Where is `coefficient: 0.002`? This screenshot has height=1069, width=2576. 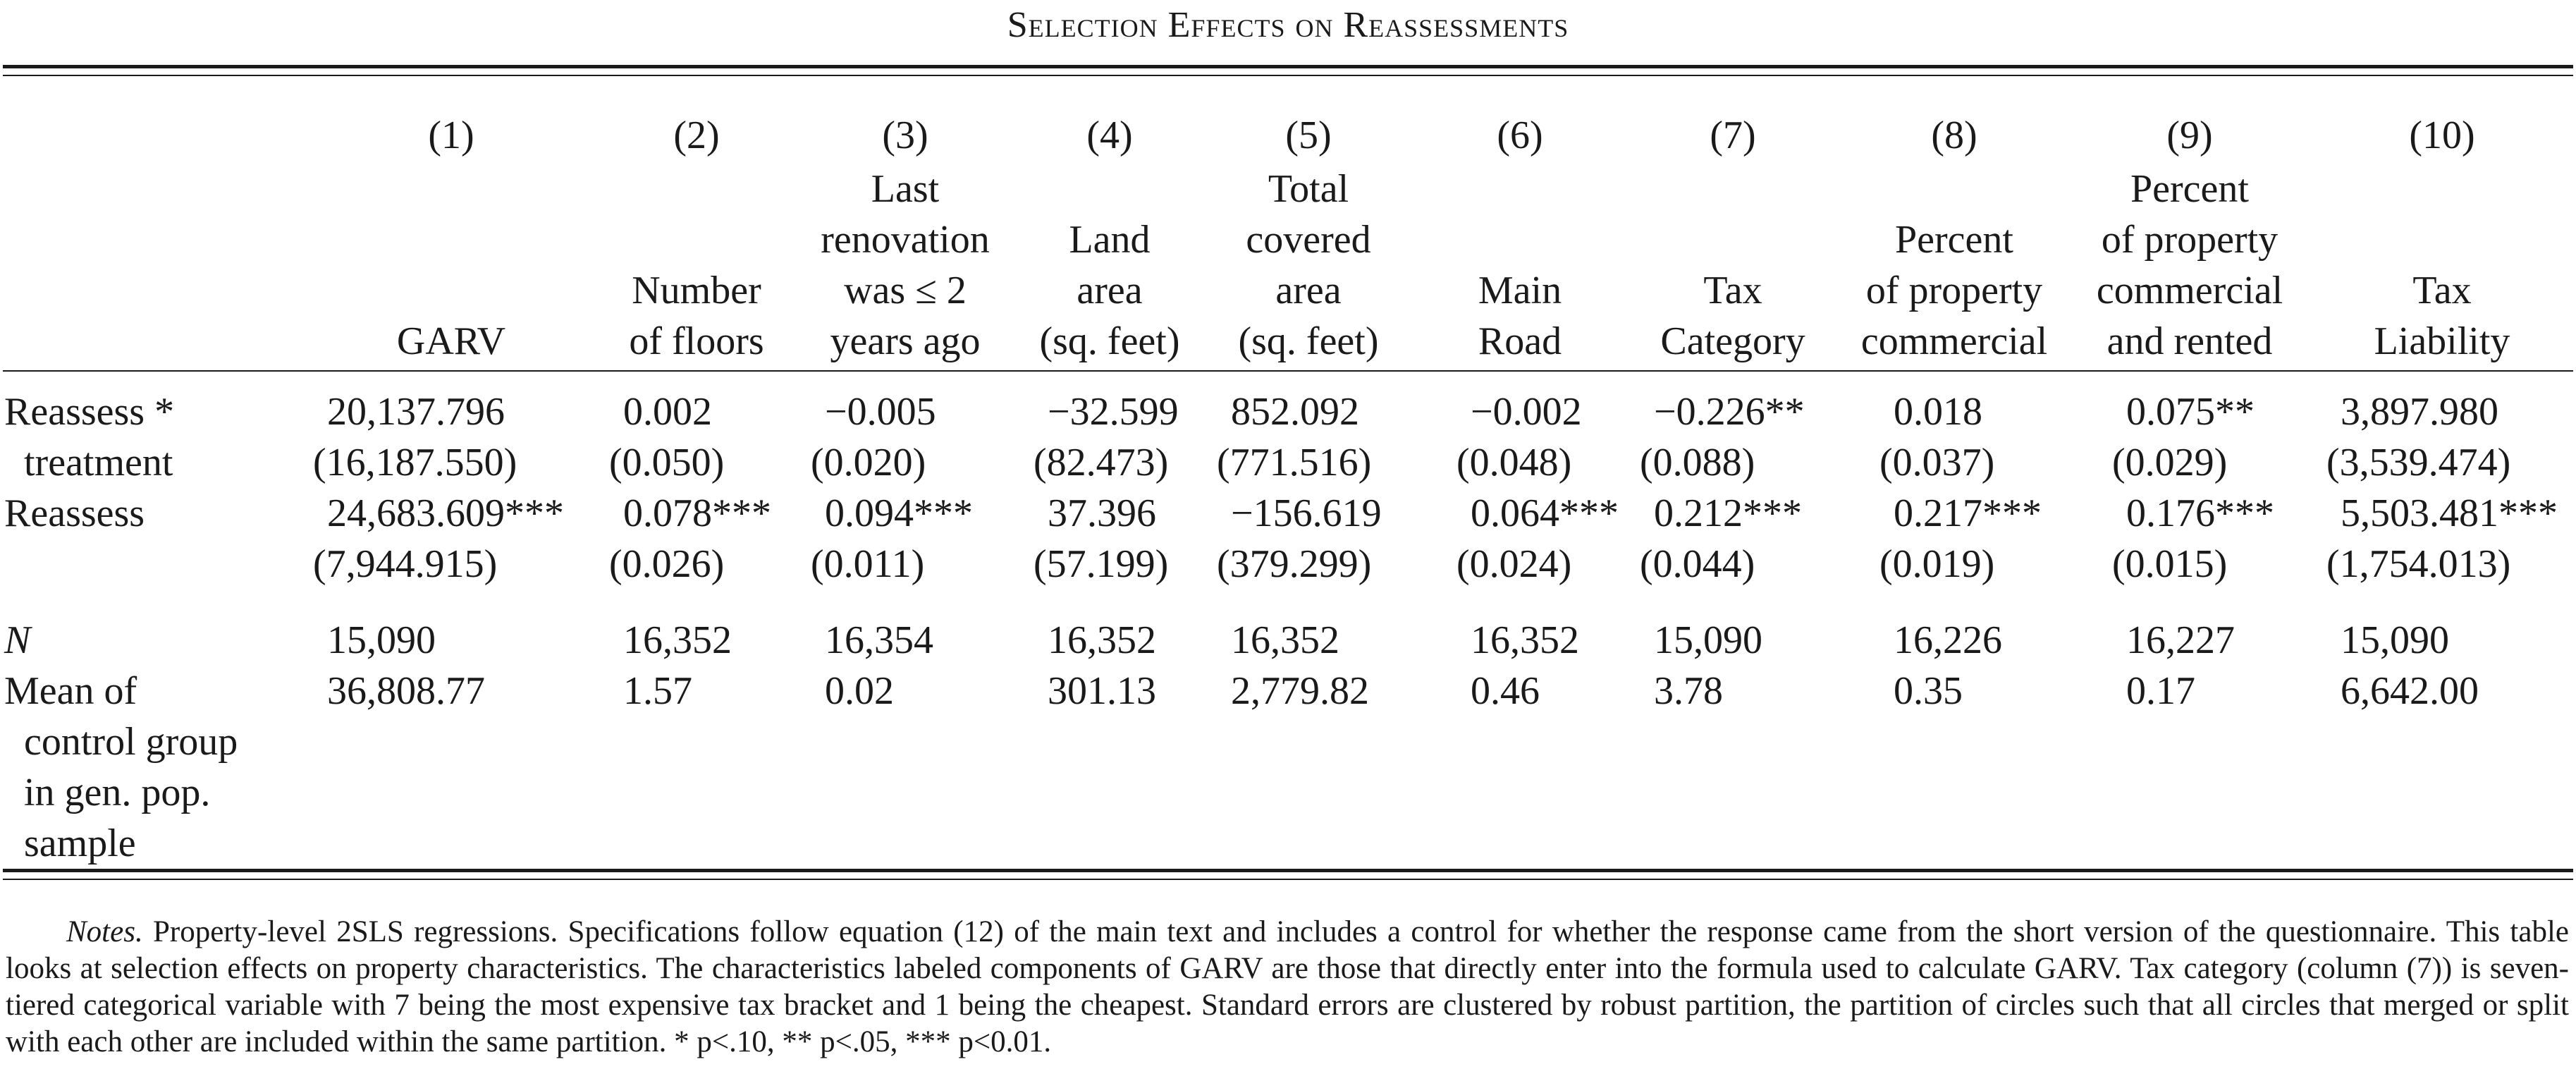 coefficient: 0.002 is located at coordinates (667, 412).